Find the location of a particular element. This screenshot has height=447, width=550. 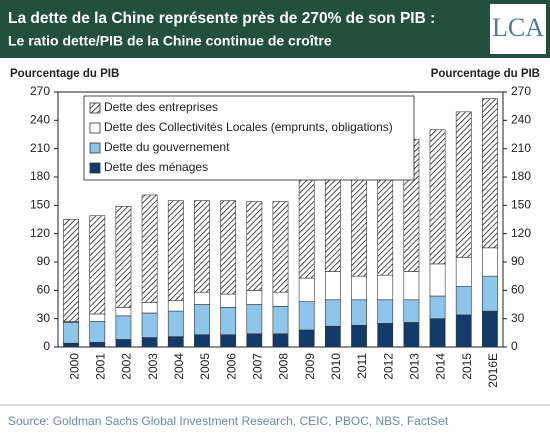

legend-label: Dette des entreprises is located at coordinates (161, 107).